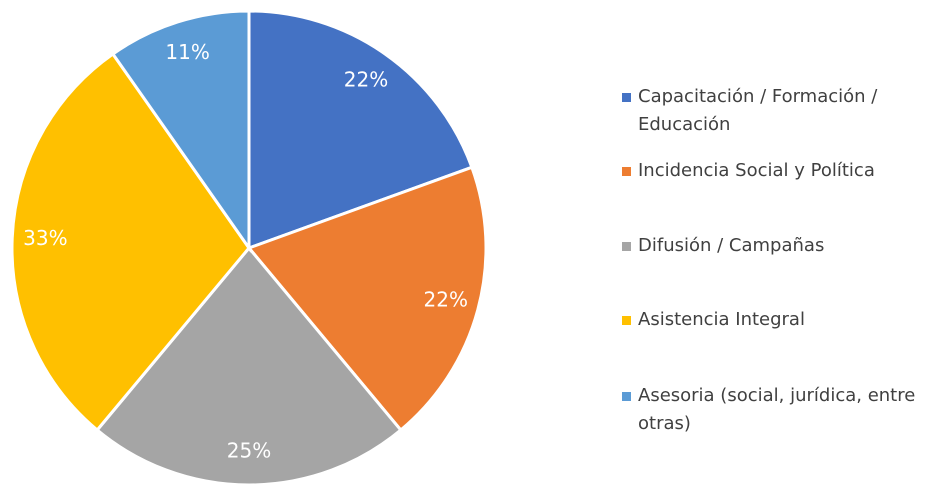 The image size is (938, 484). I want to click on legend-label: Incidencia Social y Política, so click(756, 170).